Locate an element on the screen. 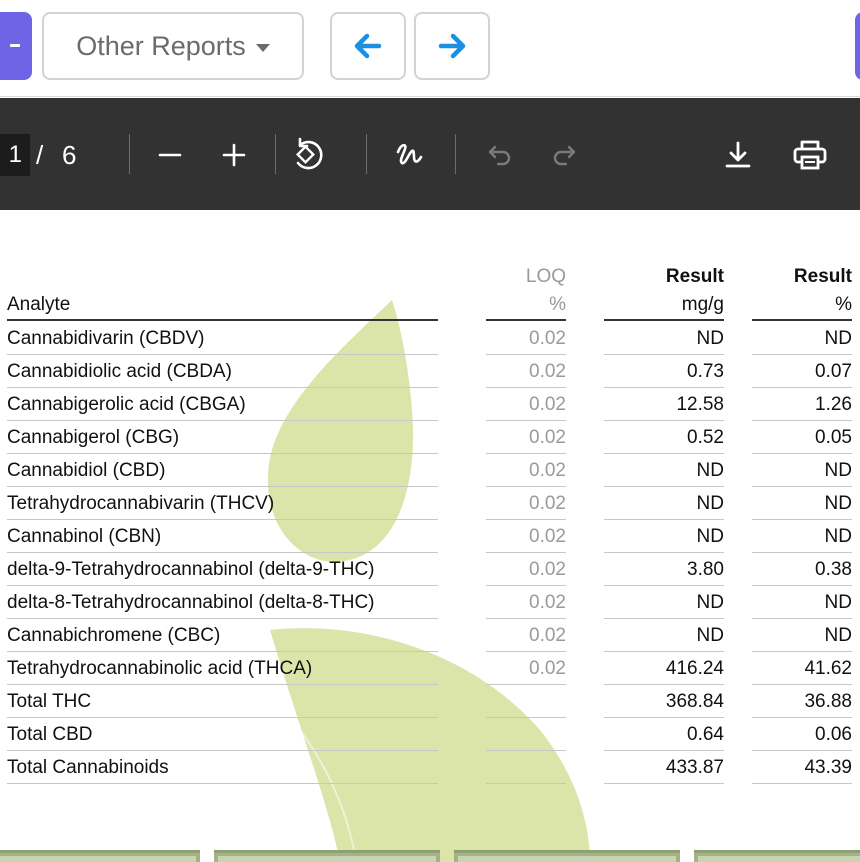 The image size is (860, 862). printer-icon is located at coordinates (810, 155).